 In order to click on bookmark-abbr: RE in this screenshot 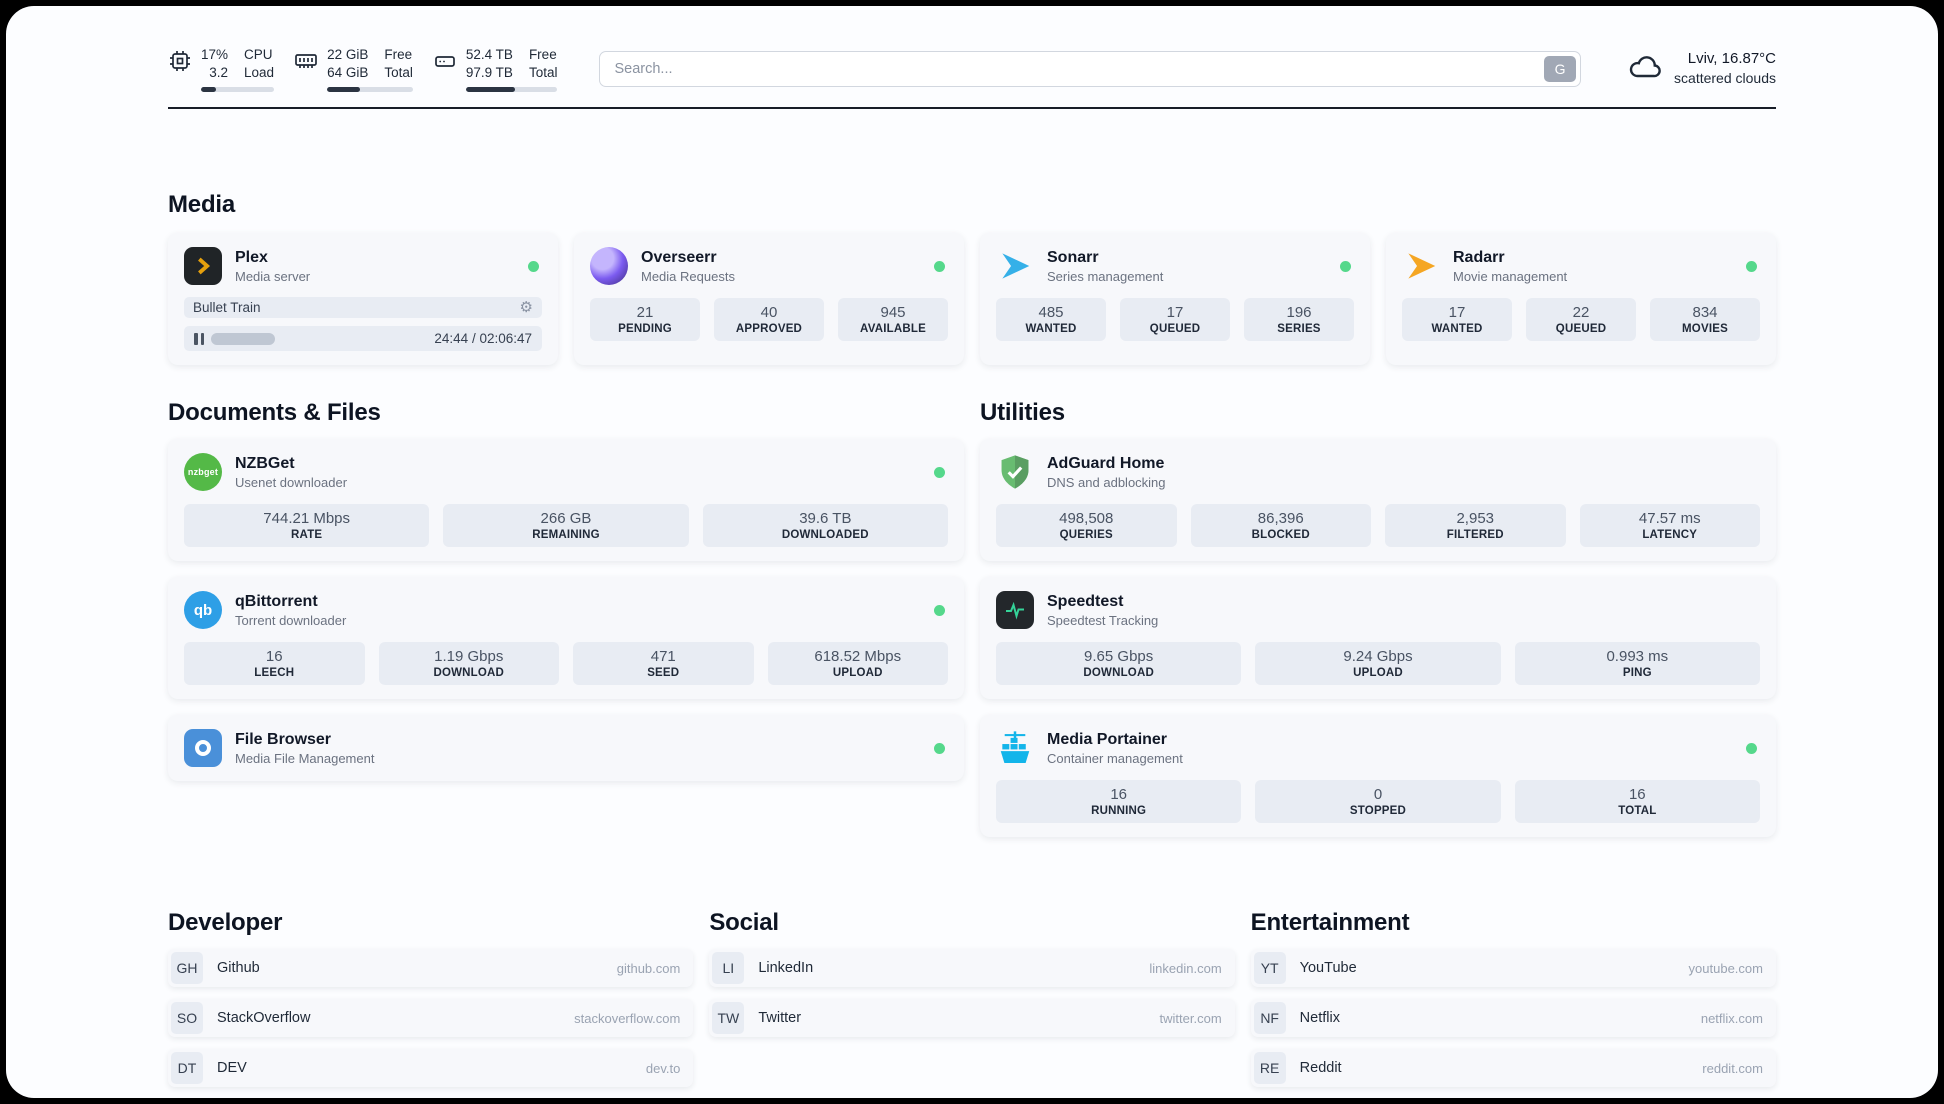, I will do `click(1269, 1068)`.